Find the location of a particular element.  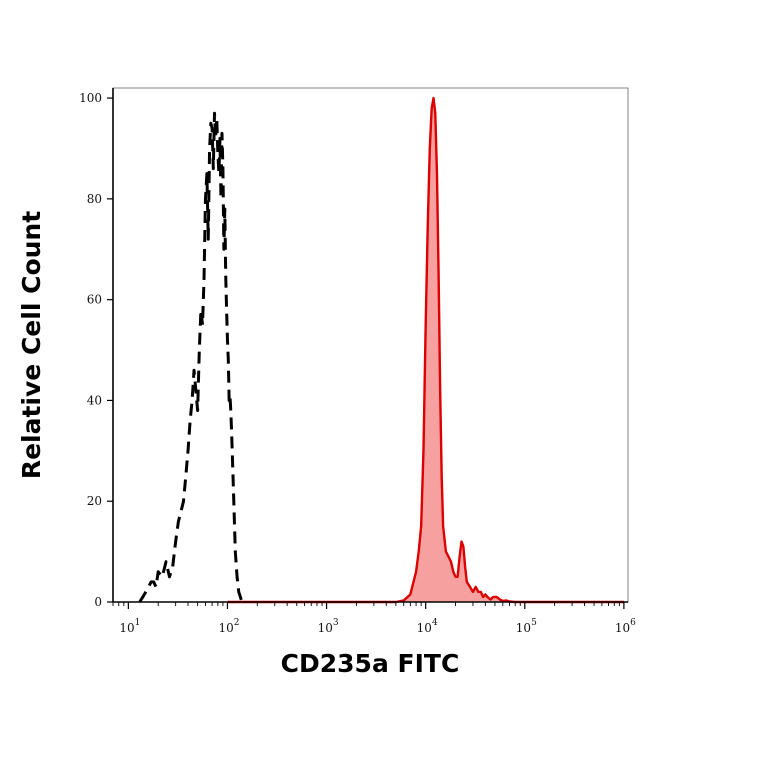

y-tick-label: 20 is located at coordinates (94, 501).